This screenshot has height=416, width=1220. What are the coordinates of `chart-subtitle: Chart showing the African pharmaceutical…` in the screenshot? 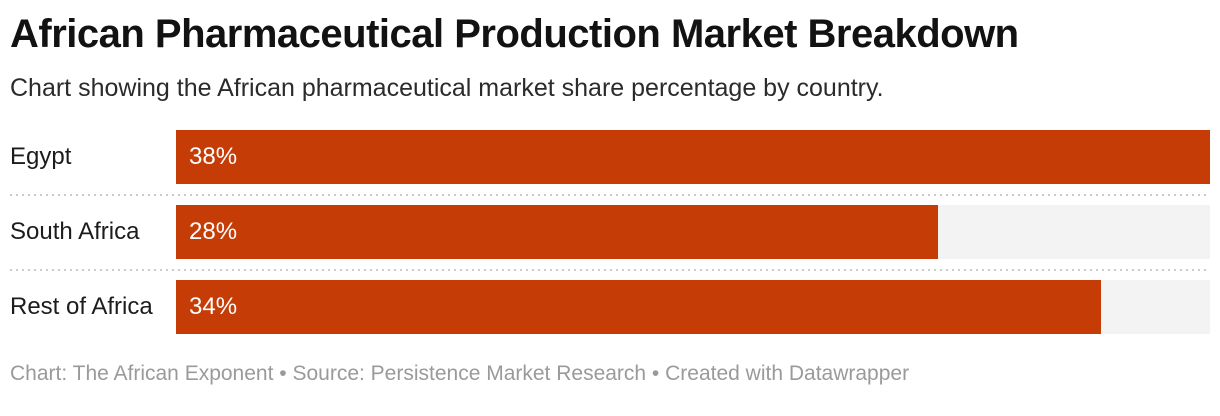 It's located at (447, 88).